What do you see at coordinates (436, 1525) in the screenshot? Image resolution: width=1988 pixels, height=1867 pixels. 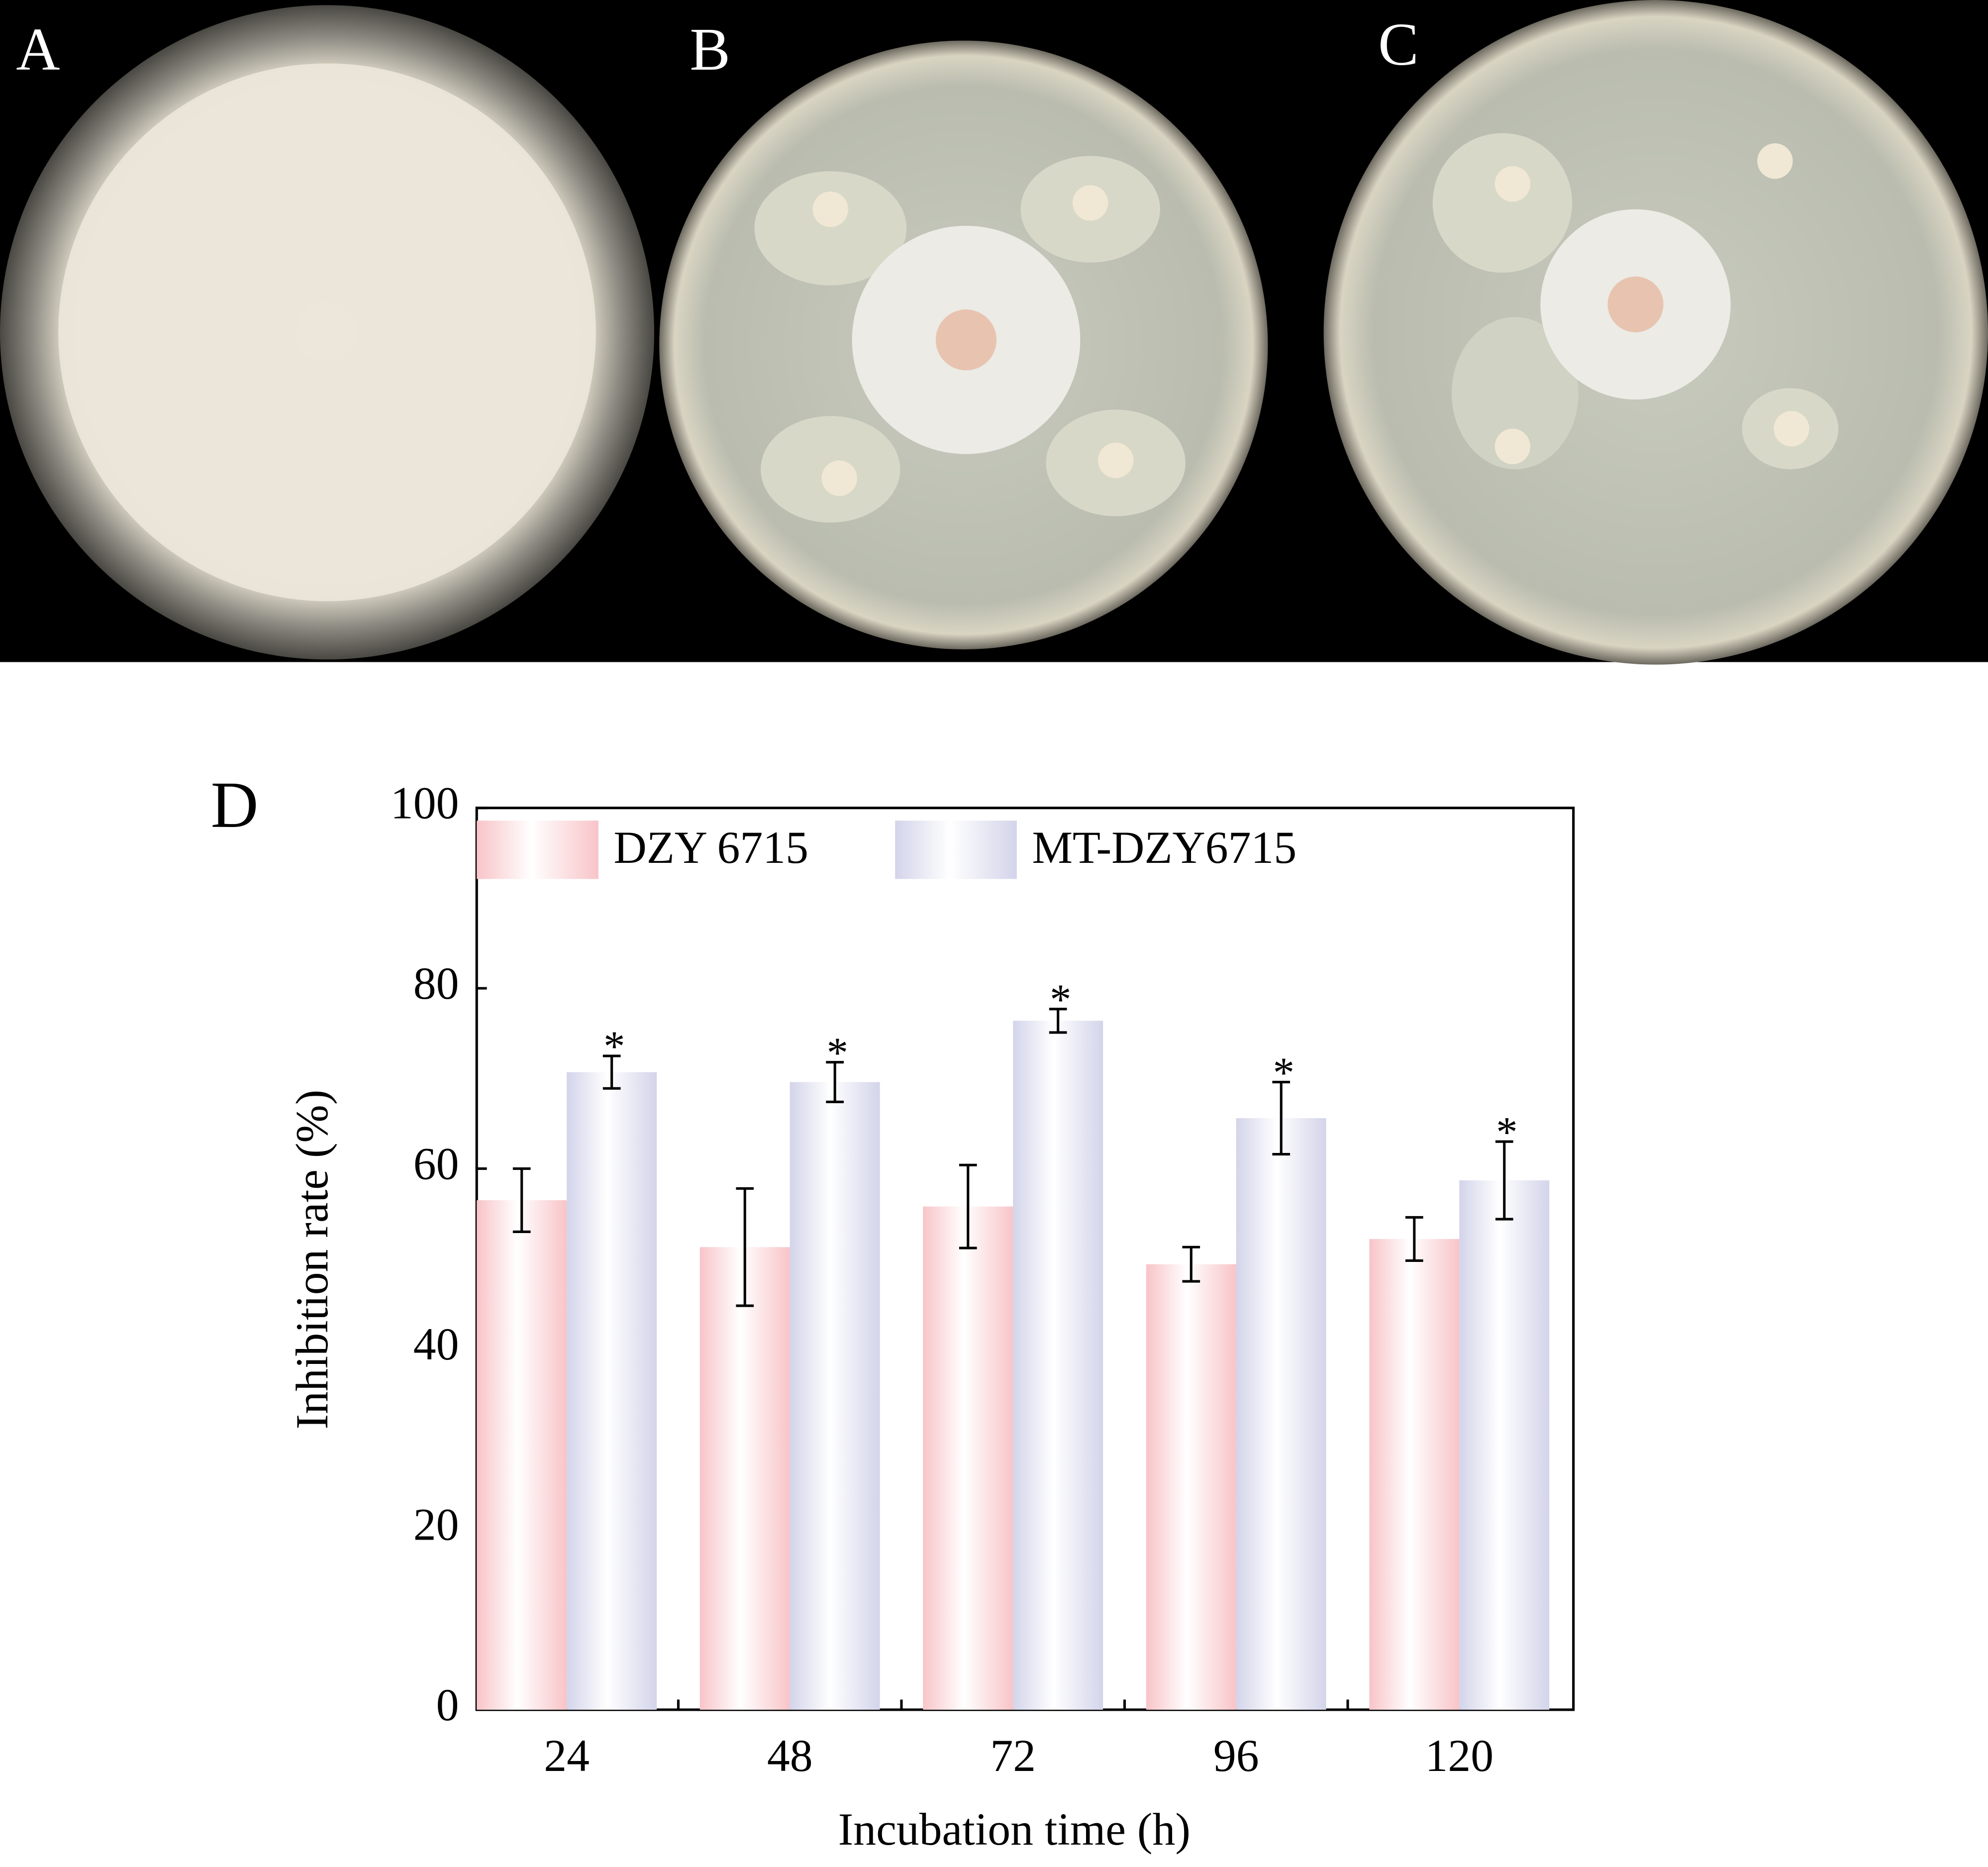 I see `y-tick-label: 20` at bounding box center [436, 1525].